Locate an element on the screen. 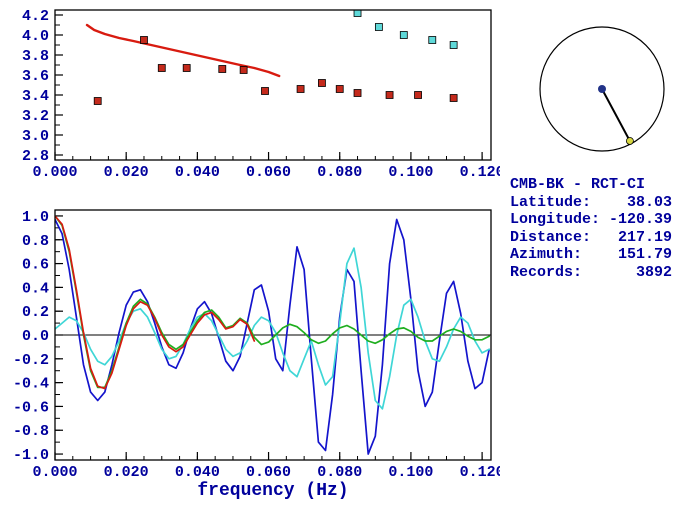 This screenshot has width=687, height=519. station-longitude: Longitude: -120.39 is located at coordinates (591, 219).